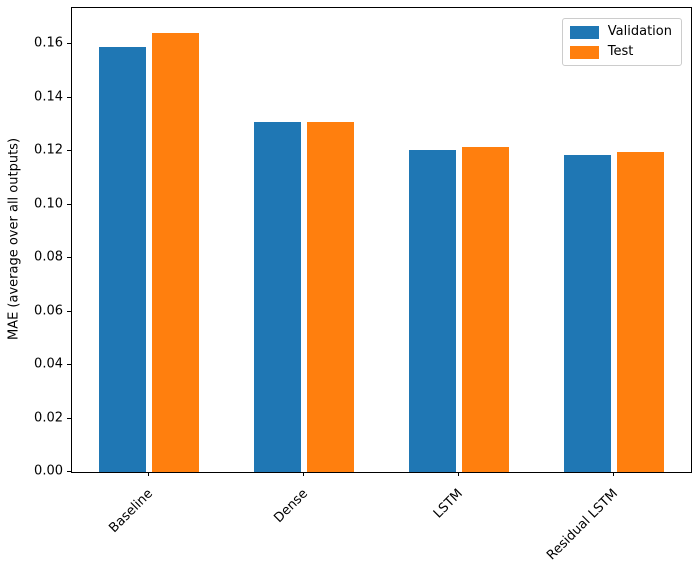 The width and height of the screenshot is (700, 572). I want to click on y-tick-label: 0.10, so click(48, 204).